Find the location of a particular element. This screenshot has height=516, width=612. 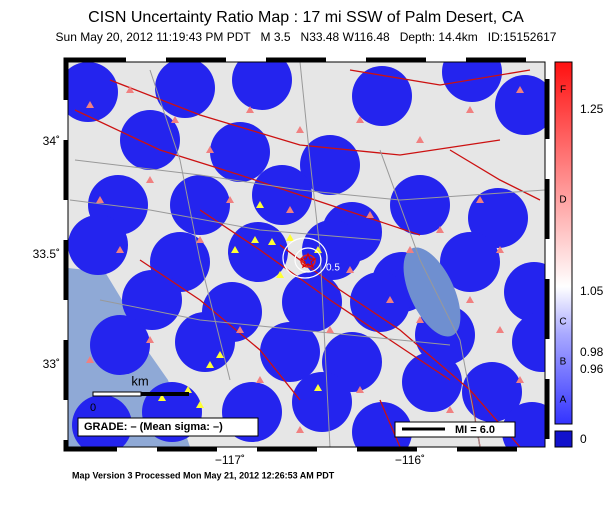

contour is located at coordinates (305, 258).